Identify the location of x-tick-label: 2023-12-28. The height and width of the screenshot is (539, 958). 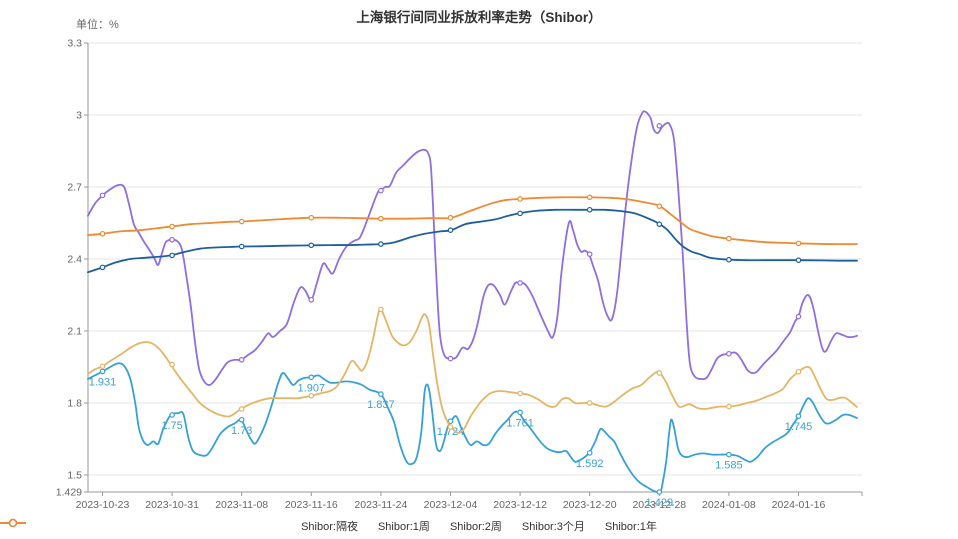
(659, 505).